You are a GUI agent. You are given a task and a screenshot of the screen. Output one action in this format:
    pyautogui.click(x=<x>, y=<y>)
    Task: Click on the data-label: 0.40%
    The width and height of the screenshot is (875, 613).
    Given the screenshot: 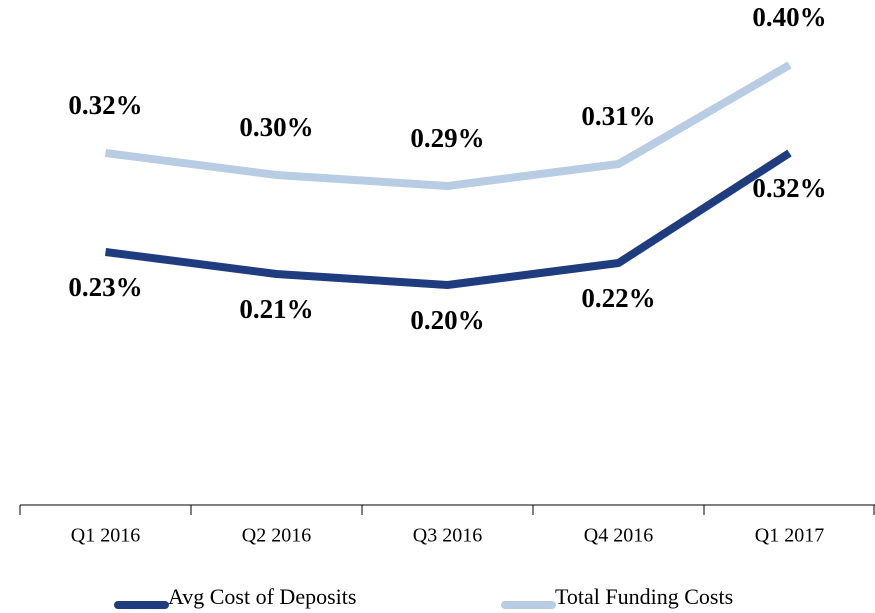 What is the action you would take?
    pyautogui.click(x=789, y=17)
    